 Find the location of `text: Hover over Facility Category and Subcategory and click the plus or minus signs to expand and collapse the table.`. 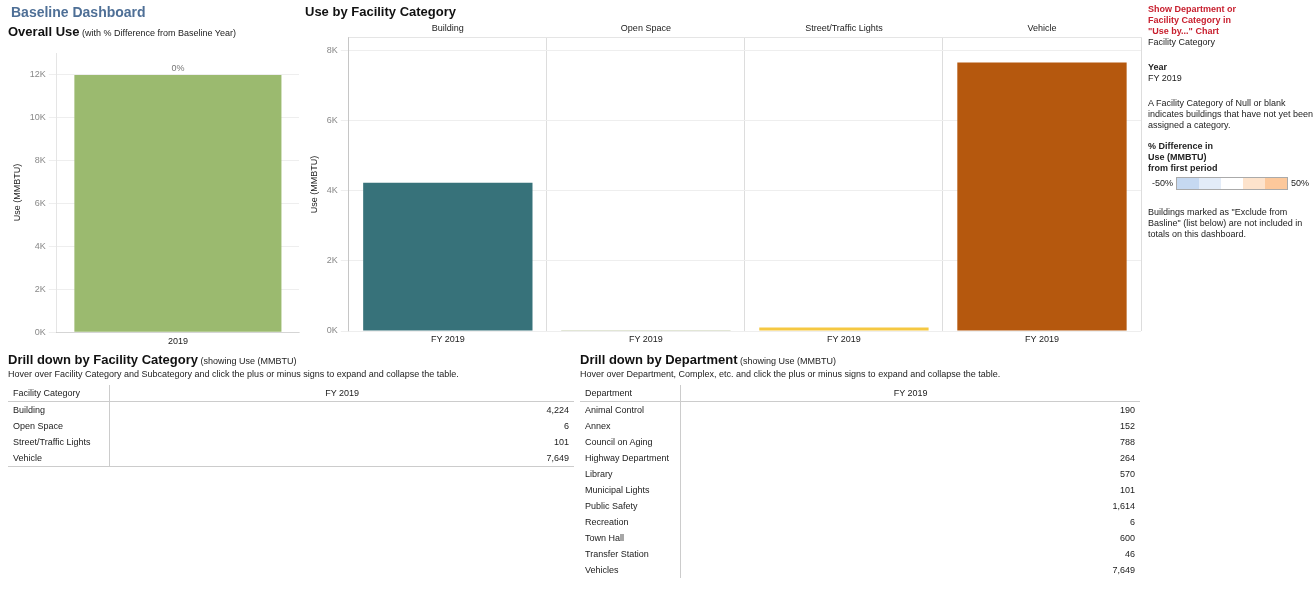

text: Hover over Facility Category and Subcategory and click the plus or minus signs to expand and collapse the table. is located at coordinates (234, 374).